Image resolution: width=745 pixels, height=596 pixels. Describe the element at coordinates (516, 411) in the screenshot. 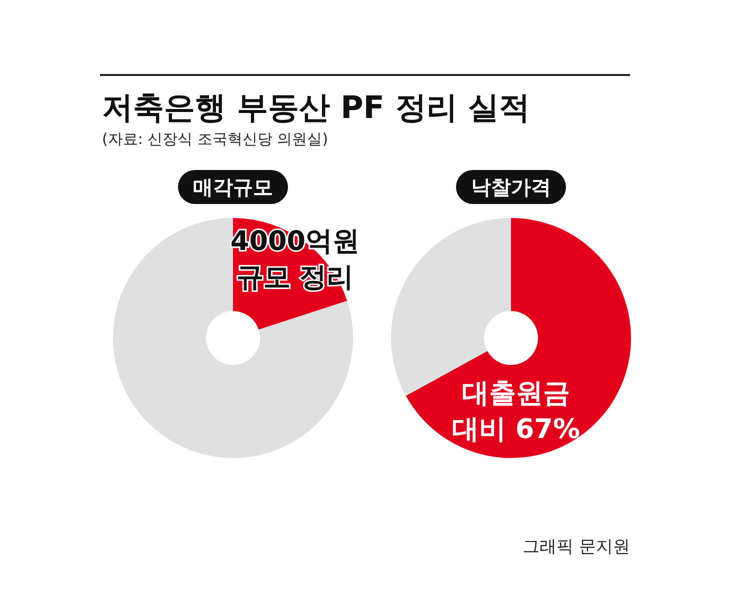

I see `data-label: 대출원금 대비 67%` at that location.